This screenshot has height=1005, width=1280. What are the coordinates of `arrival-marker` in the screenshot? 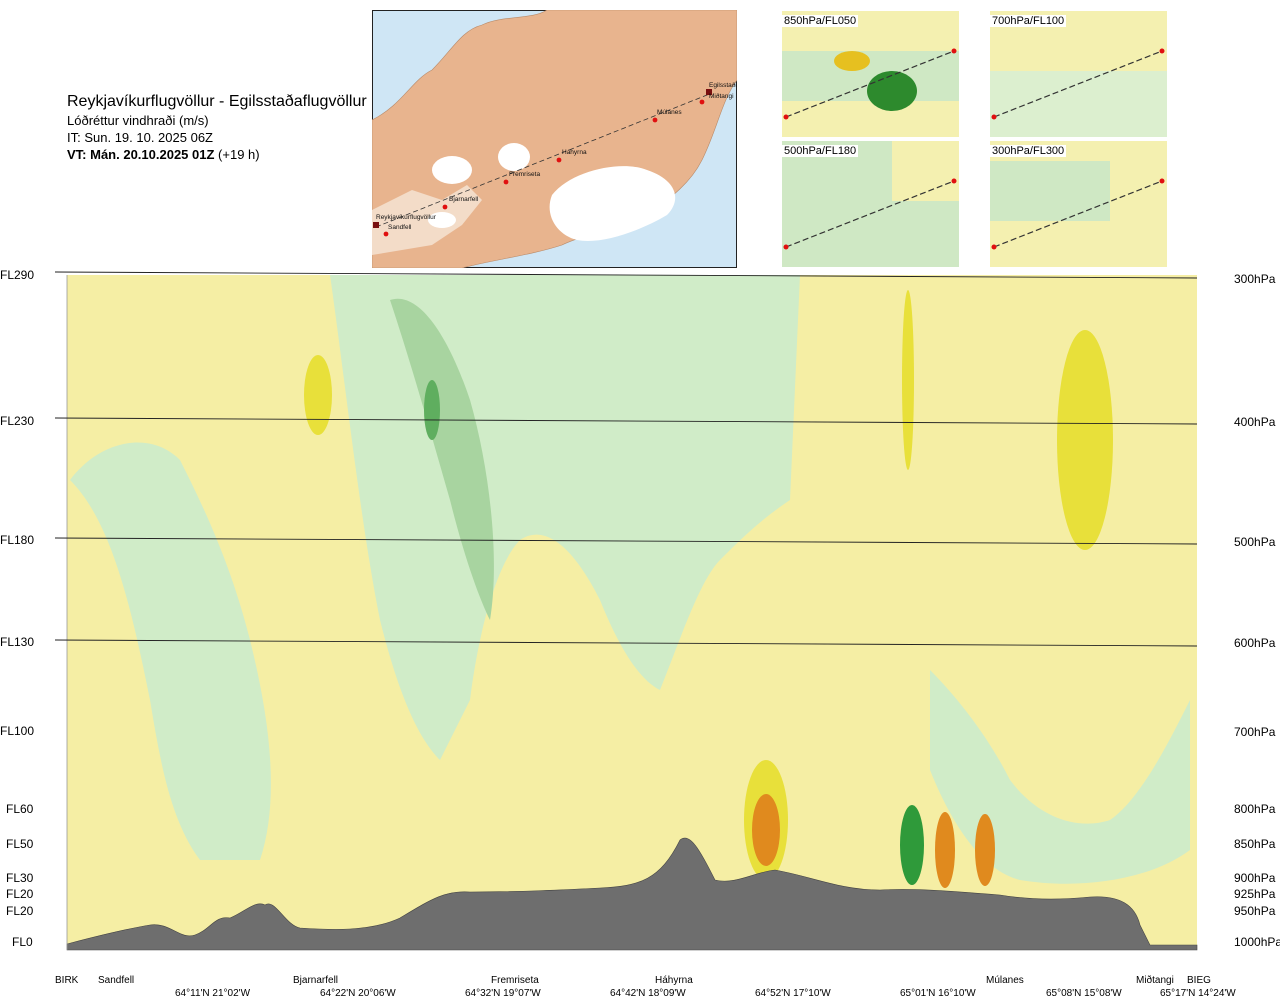 It's located at (709, 92).